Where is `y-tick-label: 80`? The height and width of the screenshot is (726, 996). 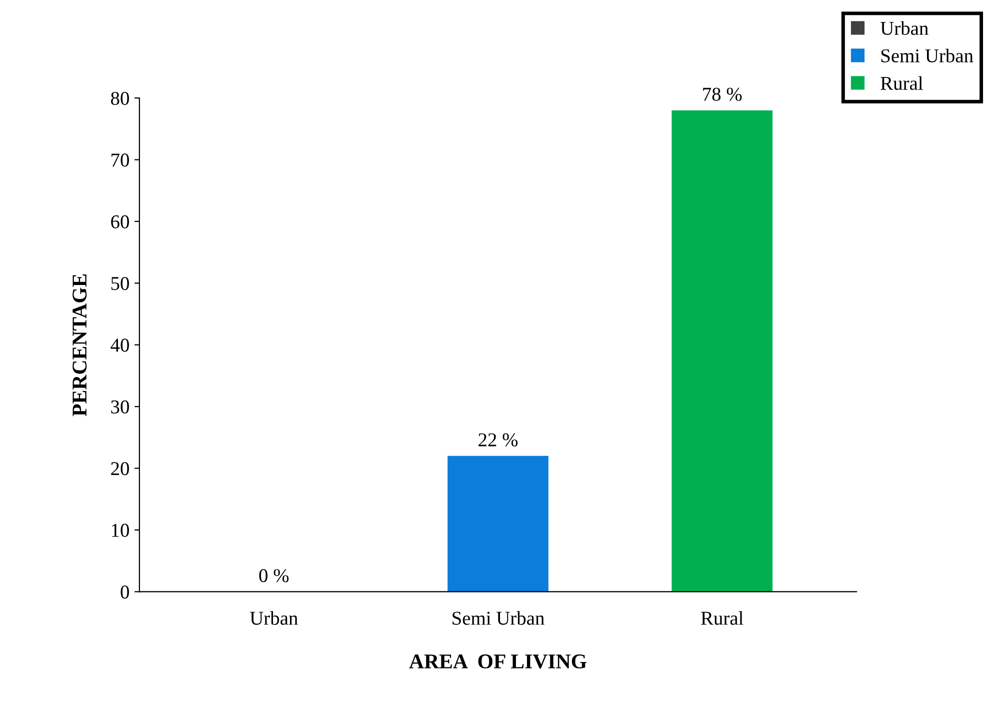 y-tick-label: 80 is located at coordinates (120, 98).